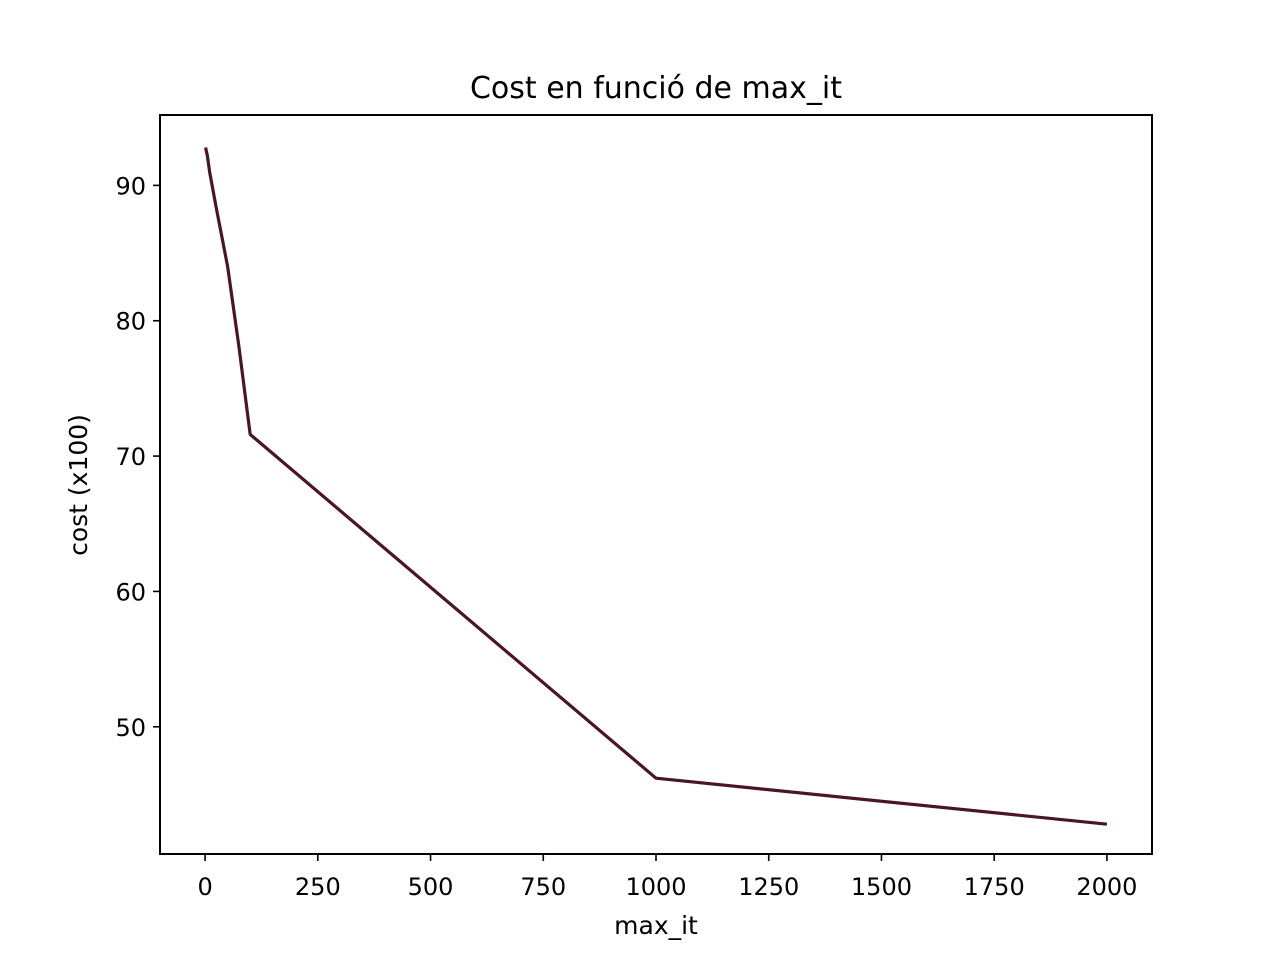 This screenshot has height=960, width=1280. I want to click on y-axis: 50 60 70 80 90, so click(137, 457).